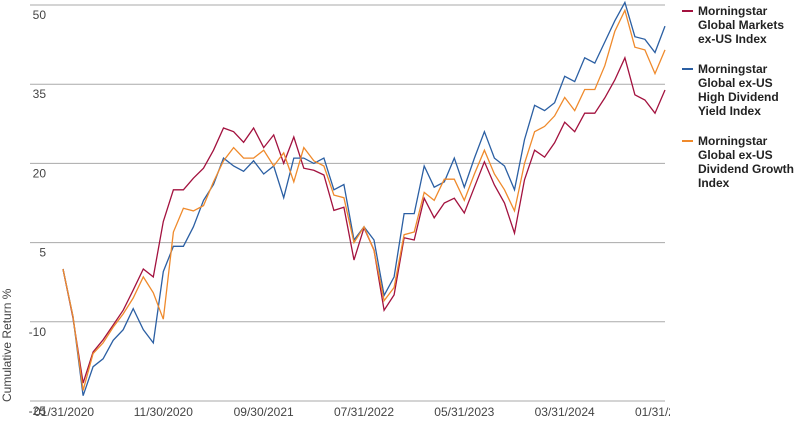  Describe the element at coordinates (652, 412) in the screenshot. I see `x-tick-label: 01/31/2025` at that location.